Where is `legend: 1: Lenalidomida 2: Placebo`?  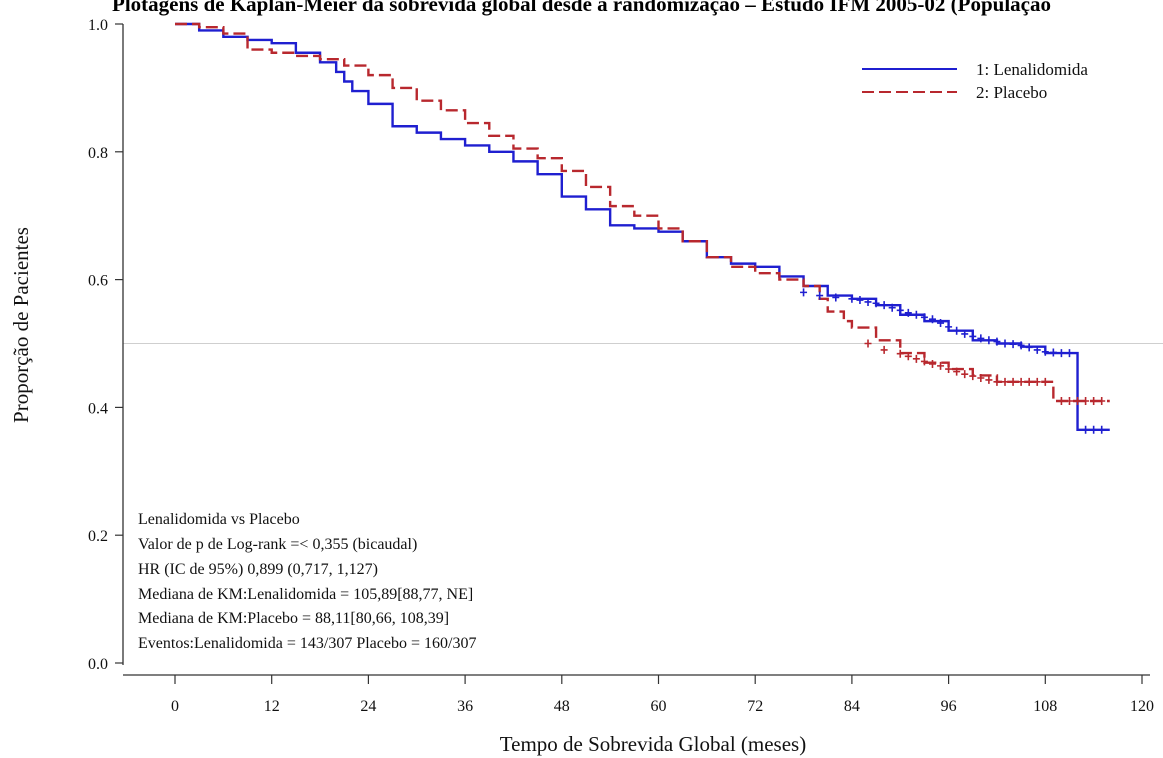
legend: 1: Lenalidomida 2: Placebo is located at coordinates (975, 81).